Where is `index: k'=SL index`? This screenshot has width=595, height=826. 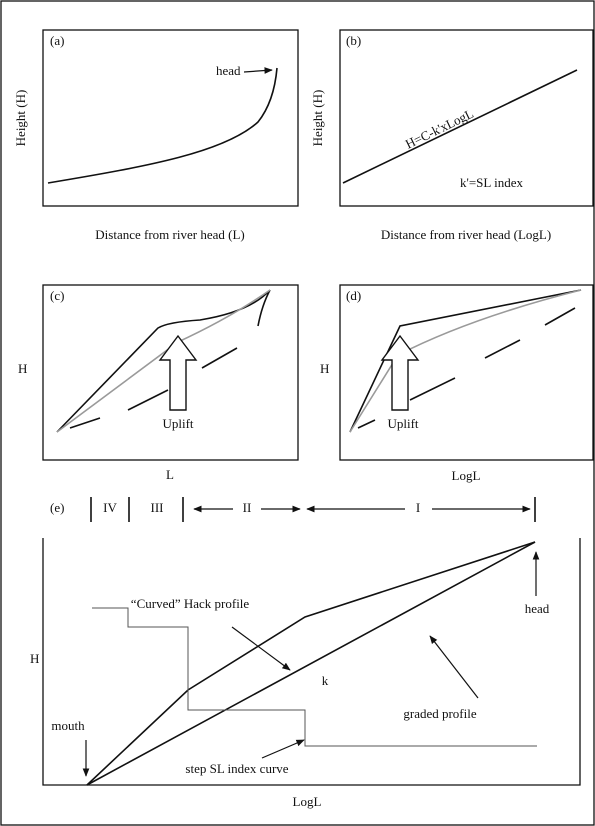
index: k'=SL index is located at coordinates (491, 182).